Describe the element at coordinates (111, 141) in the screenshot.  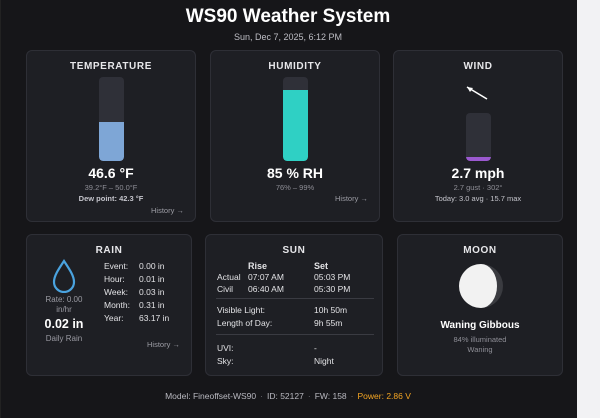
I see `temperature-gauge-fill` at that location.